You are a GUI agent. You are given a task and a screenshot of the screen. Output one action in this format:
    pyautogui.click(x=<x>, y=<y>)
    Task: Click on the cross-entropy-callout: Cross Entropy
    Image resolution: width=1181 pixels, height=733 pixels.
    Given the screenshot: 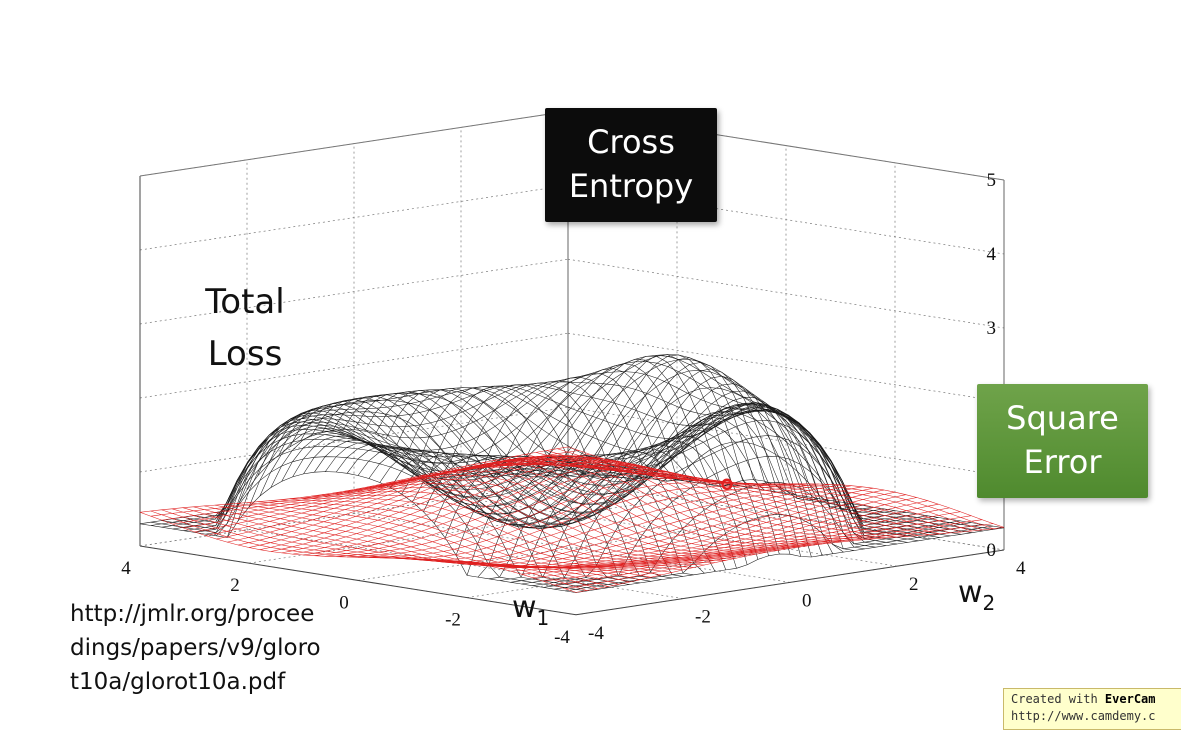 What is the action you would take?
    pyautogui.click(x=631, y=165)
    